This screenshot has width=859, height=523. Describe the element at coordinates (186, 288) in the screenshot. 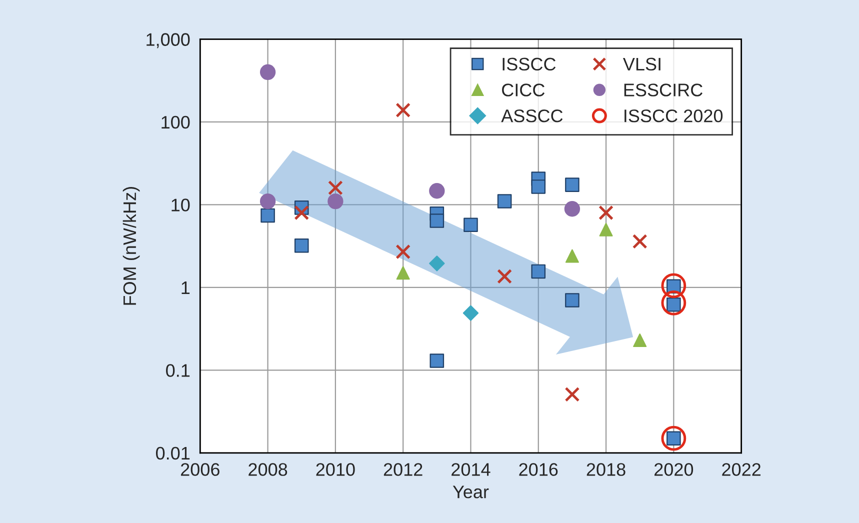

I see `y-tick-label: 1` at that location.